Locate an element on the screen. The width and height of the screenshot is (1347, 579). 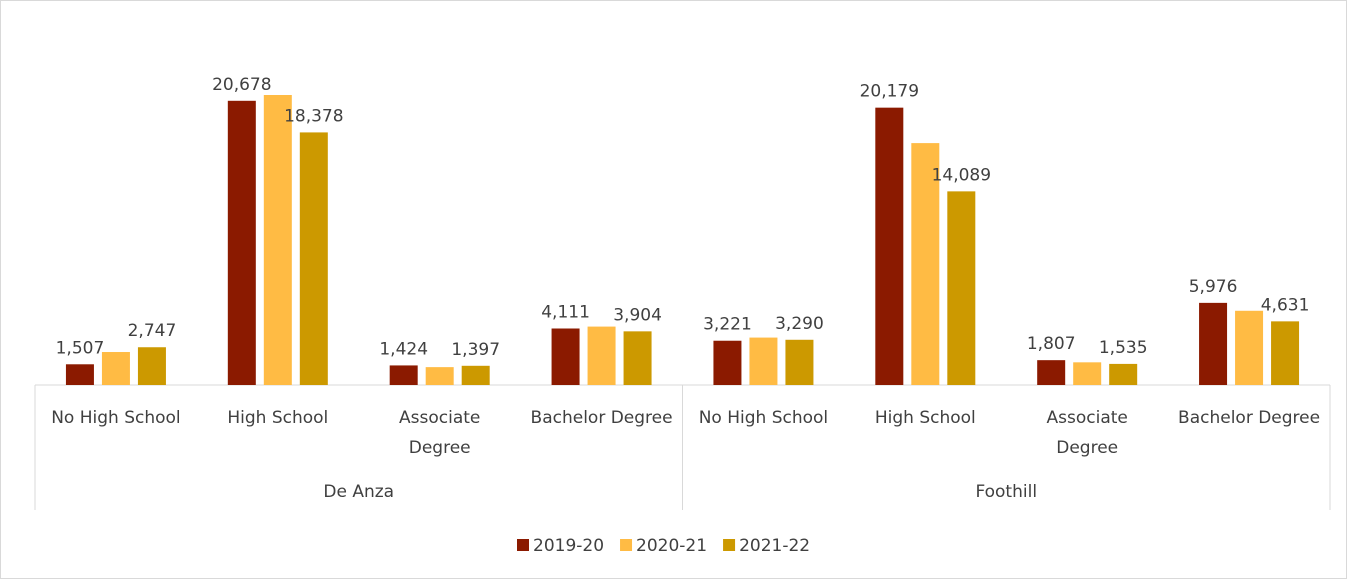
data-label: 4,631 is located at coordinates (1285, 305).